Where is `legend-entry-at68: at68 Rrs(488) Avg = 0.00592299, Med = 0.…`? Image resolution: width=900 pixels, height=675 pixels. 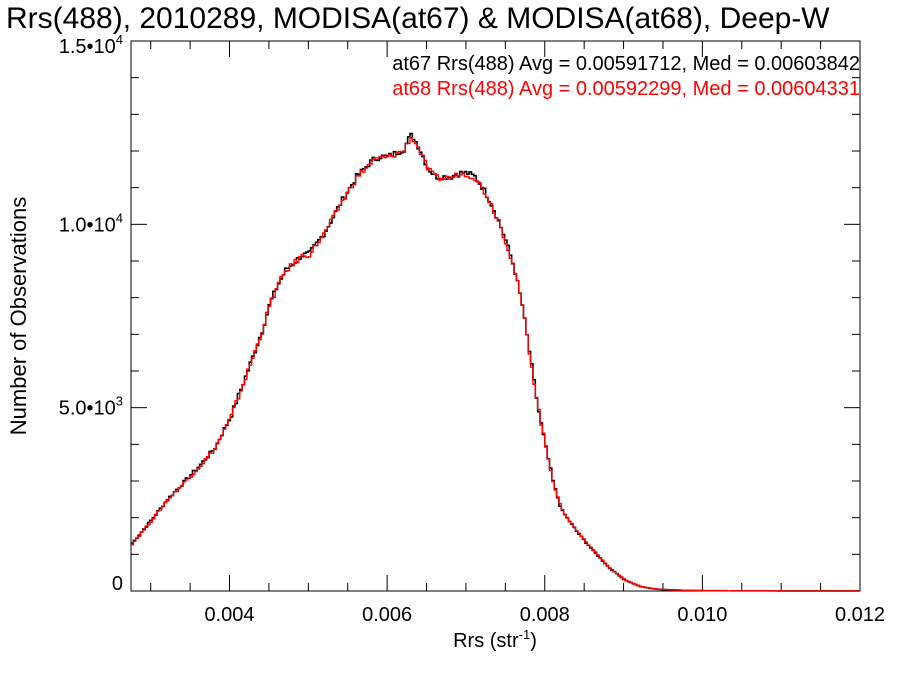
legend-entry-at68: at68 Rrs(488) Avg = 0.00592299, Med = 0.… is located at coordinates (626, 89).